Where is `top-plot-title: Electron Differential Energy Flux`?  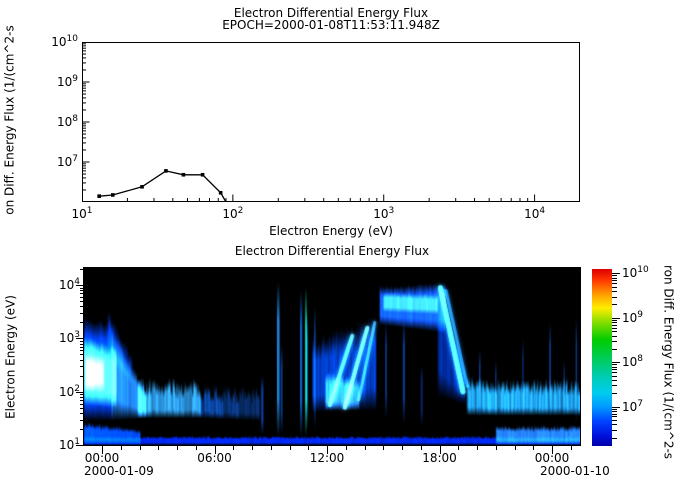
top-plot-title: Electron Differential Energy Flux is located at coordinates (331, 13).